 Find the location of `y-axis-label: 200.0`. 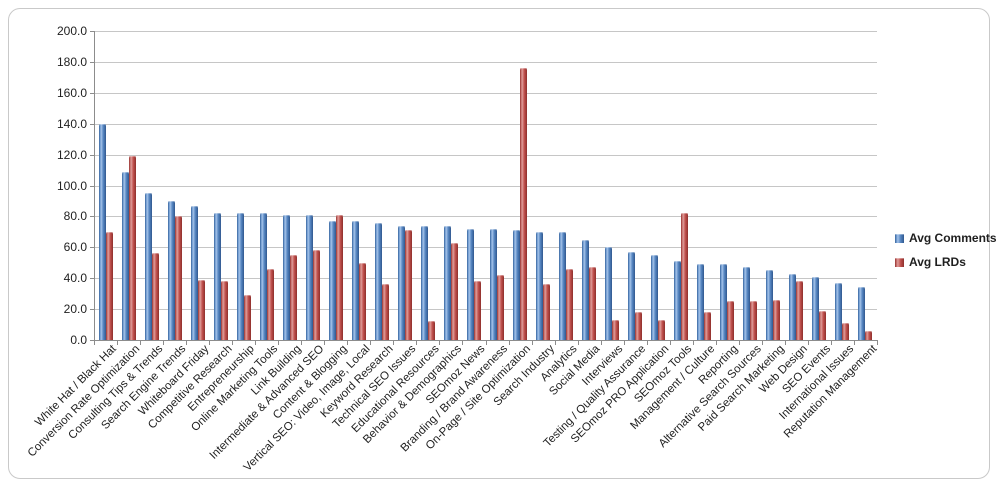

y-axis-label: 200.0 is located at coordinates (71, 31).